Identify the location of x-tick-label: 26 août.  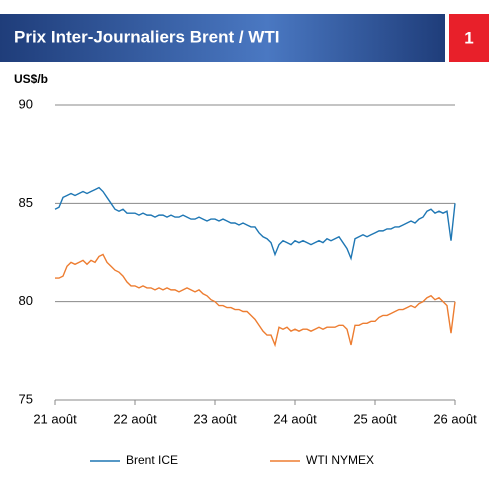
(455, 418).